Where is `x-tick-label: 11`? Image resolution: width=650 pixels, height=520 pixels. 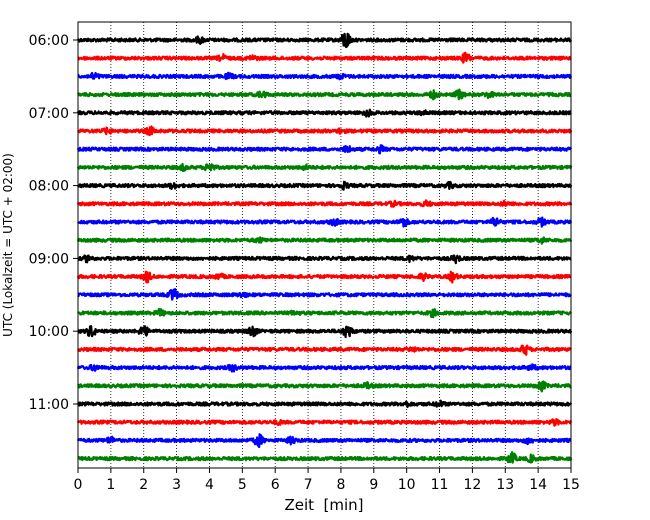 x-tick-label: 11 is located at coordinates (440, 485).